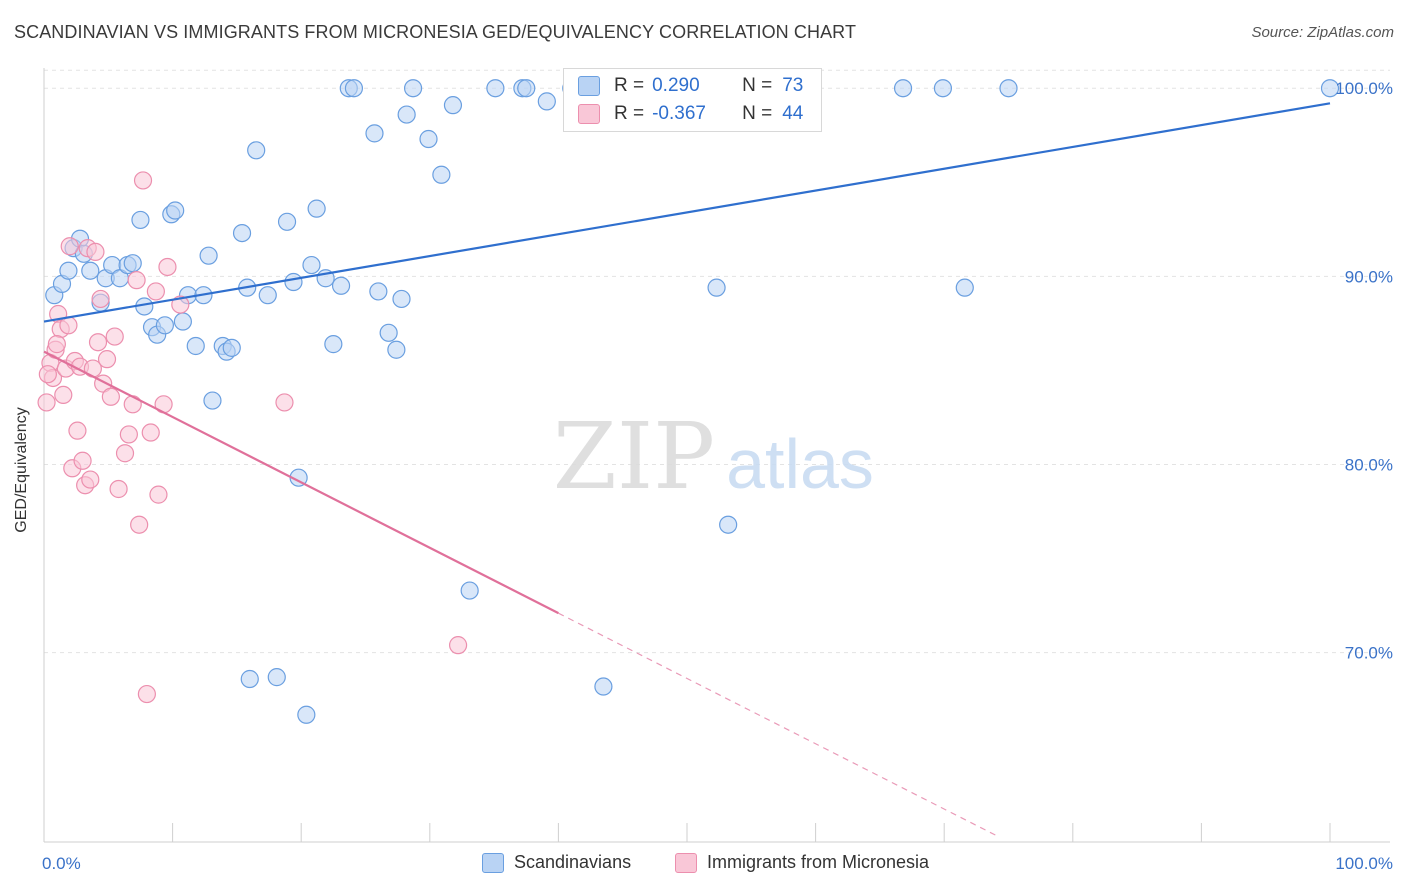 The height and width of the screenshot is (892, 1406). Describe the element at coordinates (793, 85) in the screenshot. I see `n-value: 73` at that location.